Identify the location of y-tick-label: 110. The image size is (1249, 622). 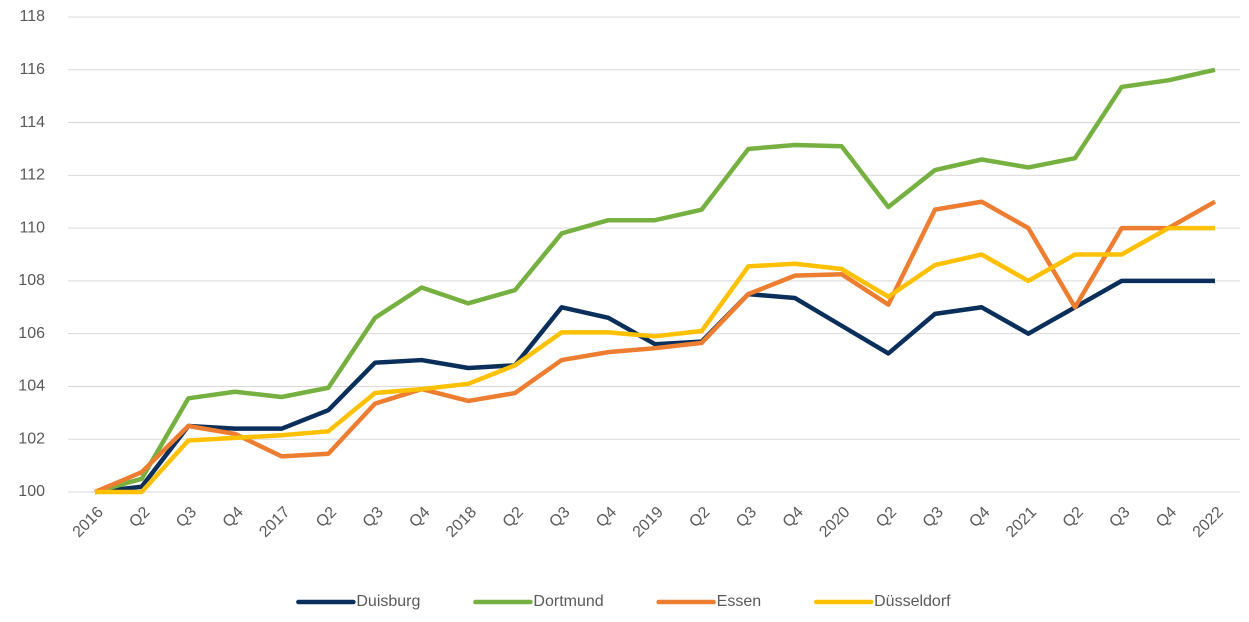
(32, 227).